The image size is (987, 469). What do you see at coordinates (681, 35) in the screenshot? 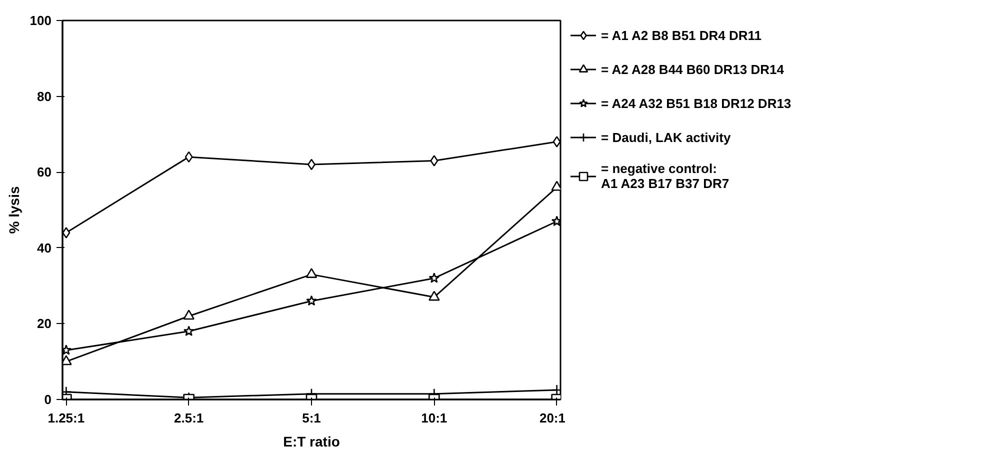
I see `legend-label: = A1 A2 B8 B51 DR4 DR11` at bounding box center [681, 35].